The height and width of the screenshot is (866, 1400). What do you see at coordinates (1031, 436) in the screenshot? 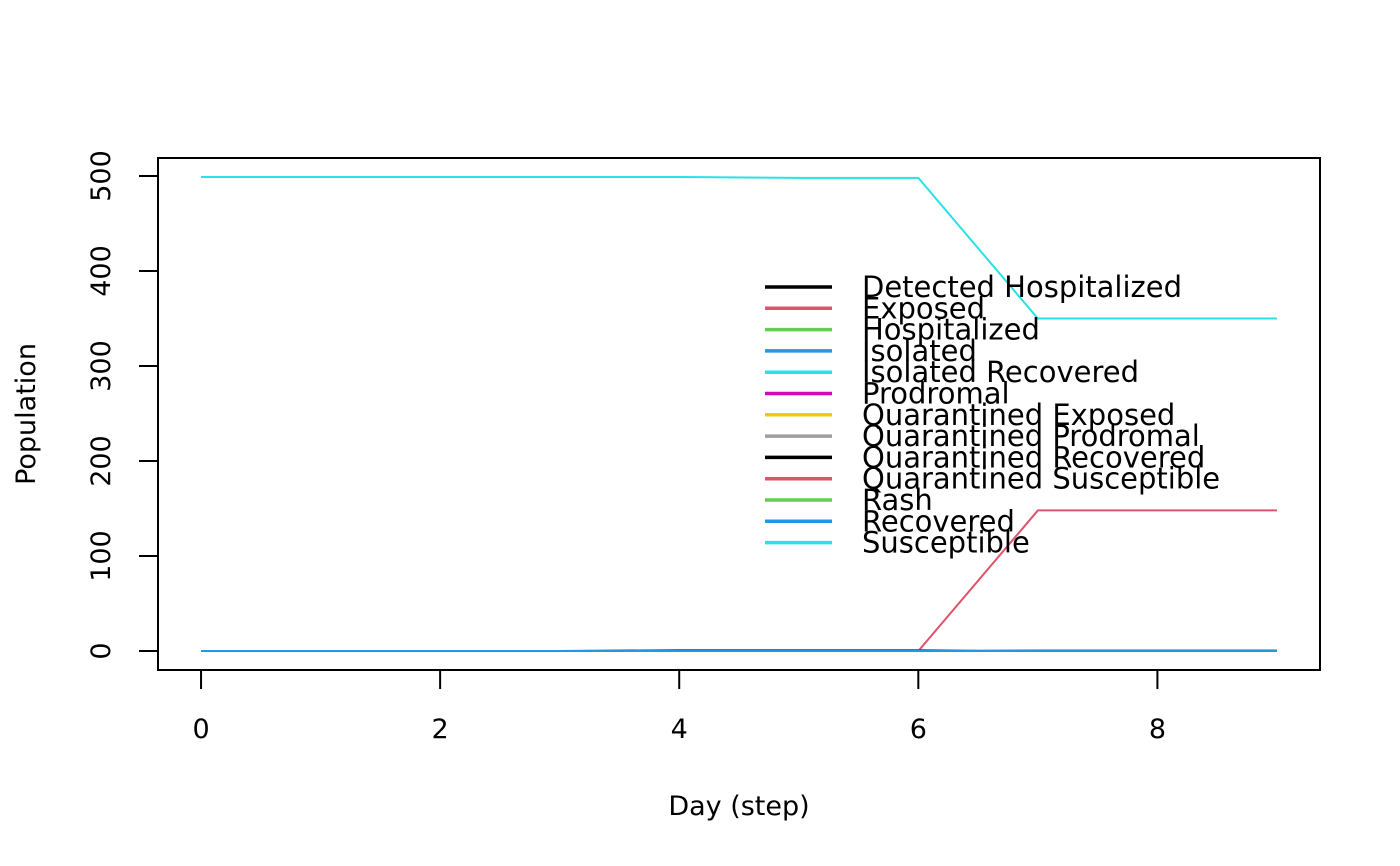
I see `legend-label-7: Quarantined Prodromal` at bounding box center [1031, 436].